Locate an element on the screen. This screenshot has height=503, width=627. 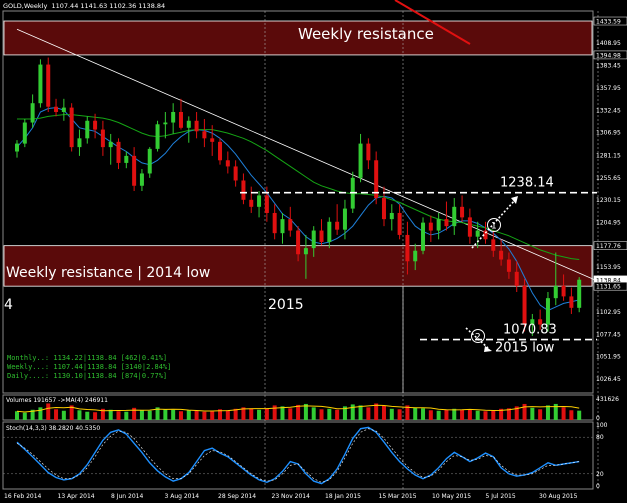
time-axis-label: 15 Mar 2015 is located at coordinates (398, 496).